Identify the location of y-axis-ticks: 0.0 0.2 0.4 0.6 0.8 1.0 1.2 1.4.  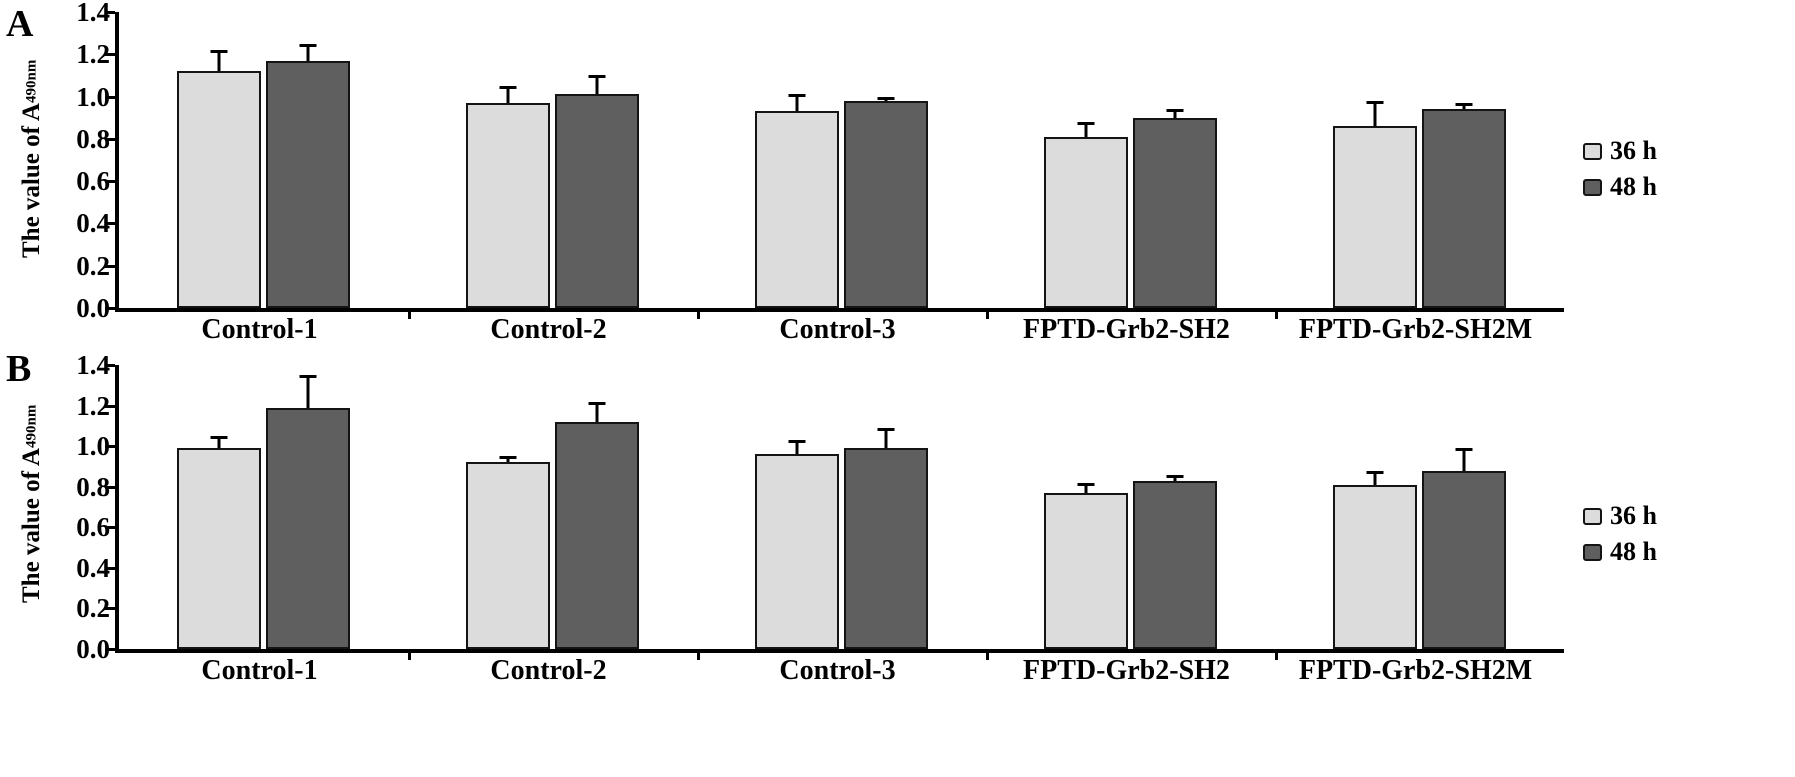
(74, 507).